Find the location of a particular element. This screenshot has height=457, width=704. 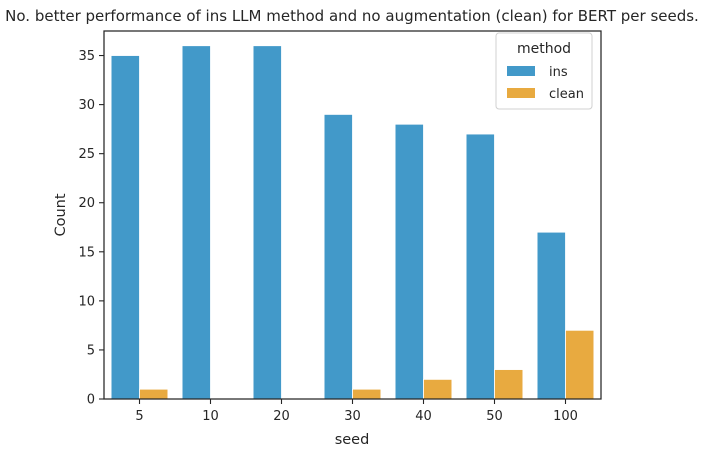

x-tick-label-40: 40 is located at coordinates (423, 416).